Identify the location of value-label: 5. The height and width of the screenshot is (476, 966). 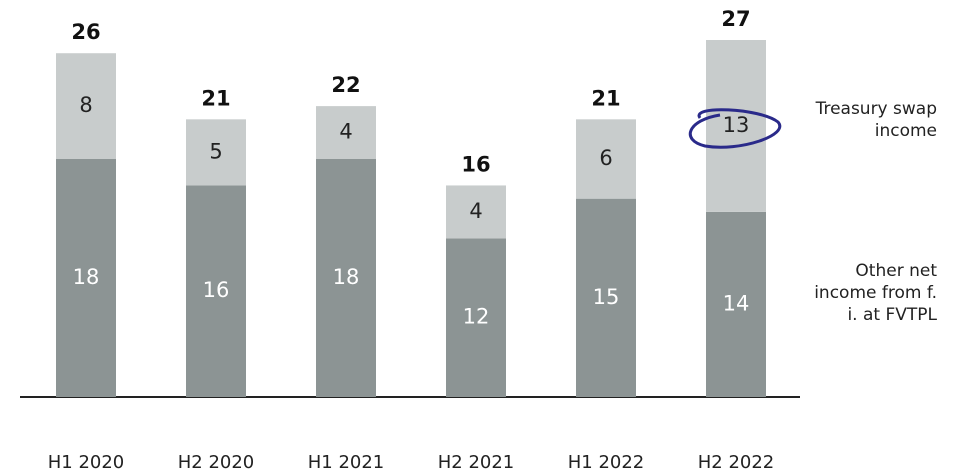
(215, 151).